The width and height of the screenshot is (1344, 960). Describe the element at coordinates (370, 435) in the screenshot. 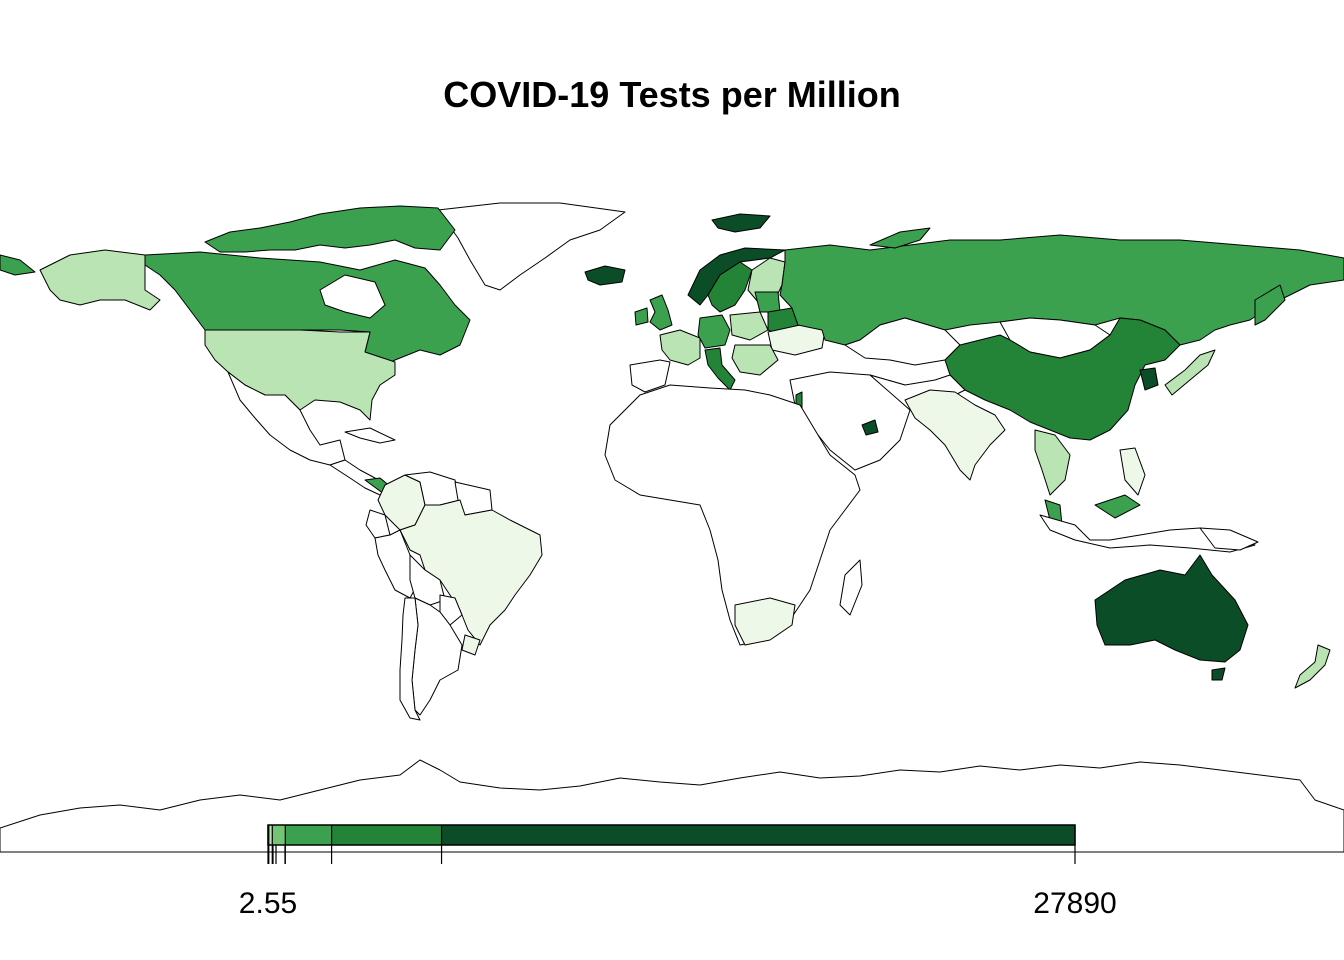

I see `country-cuba` at that location.